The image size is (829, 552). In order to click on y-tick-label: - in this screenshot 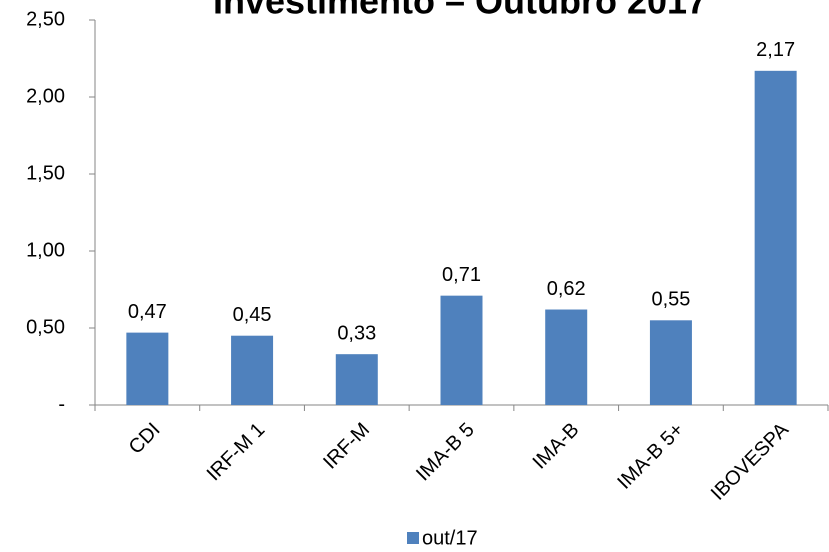, I will do `click(61, 404)`.